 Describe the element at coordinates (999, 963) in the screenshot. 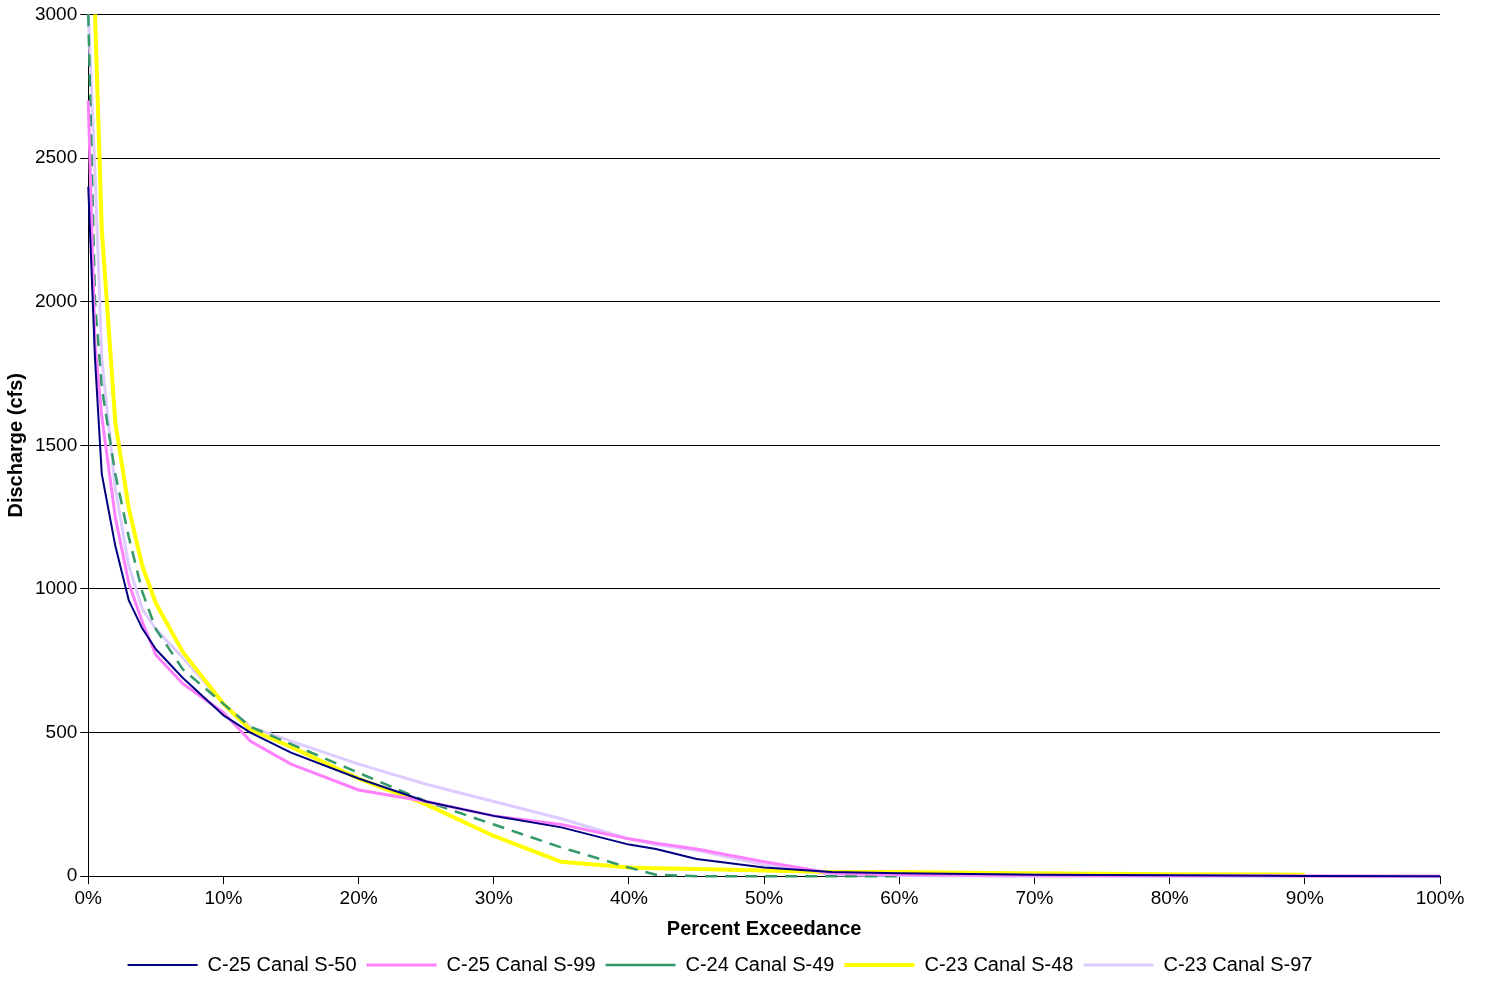

I see `legend-label: C-23 Canal S-48` at that location.